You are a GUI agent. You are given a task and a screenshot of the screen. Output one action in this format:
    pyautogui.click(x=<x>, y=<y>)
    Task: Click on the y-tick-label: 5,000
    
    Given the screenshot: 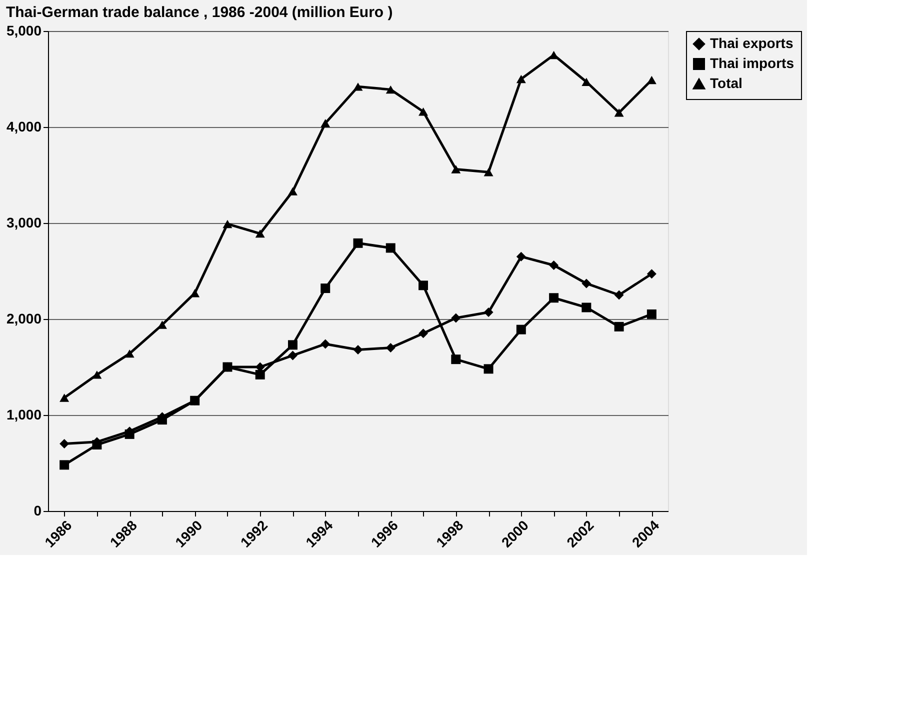 What is the action you would take?
    pyautogui.click(x=24, y=30)
    